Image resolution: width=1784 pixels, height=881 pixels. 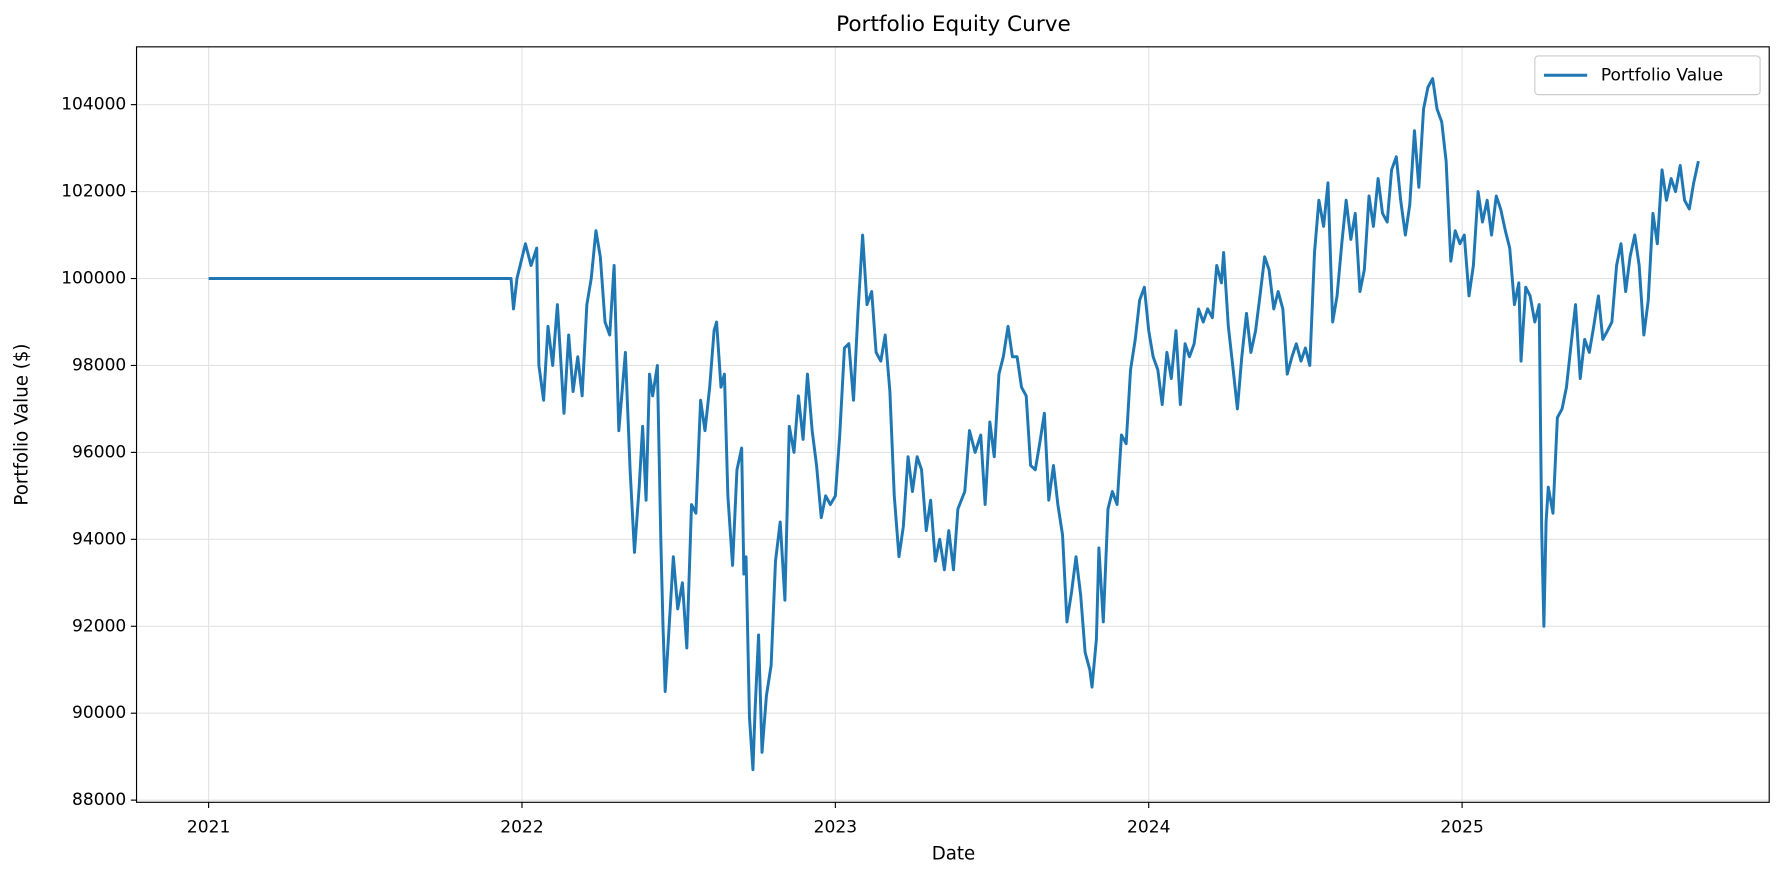 I want to click on legend-box, so click(x=1647, y=75).